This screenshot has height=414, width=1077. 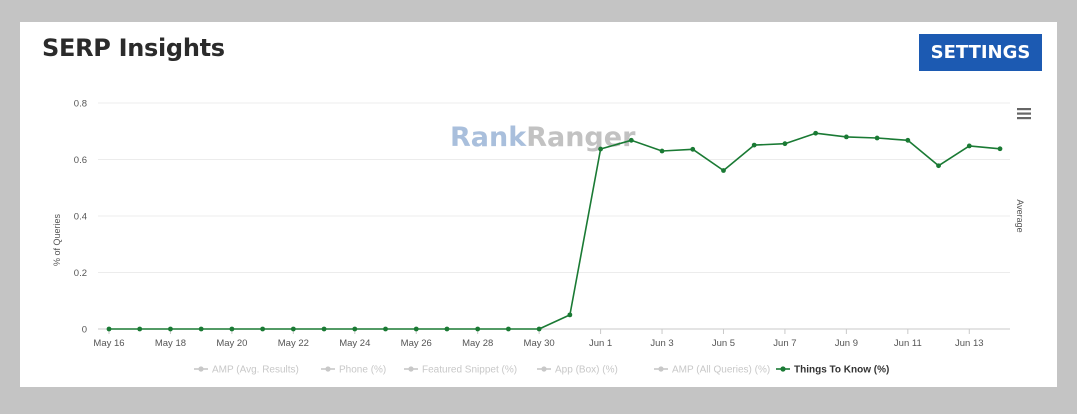 What do you see at coordinates (354, 343) in the screenshot?
I see `x-tick-label: May 24` at bounding box center [354, 343].